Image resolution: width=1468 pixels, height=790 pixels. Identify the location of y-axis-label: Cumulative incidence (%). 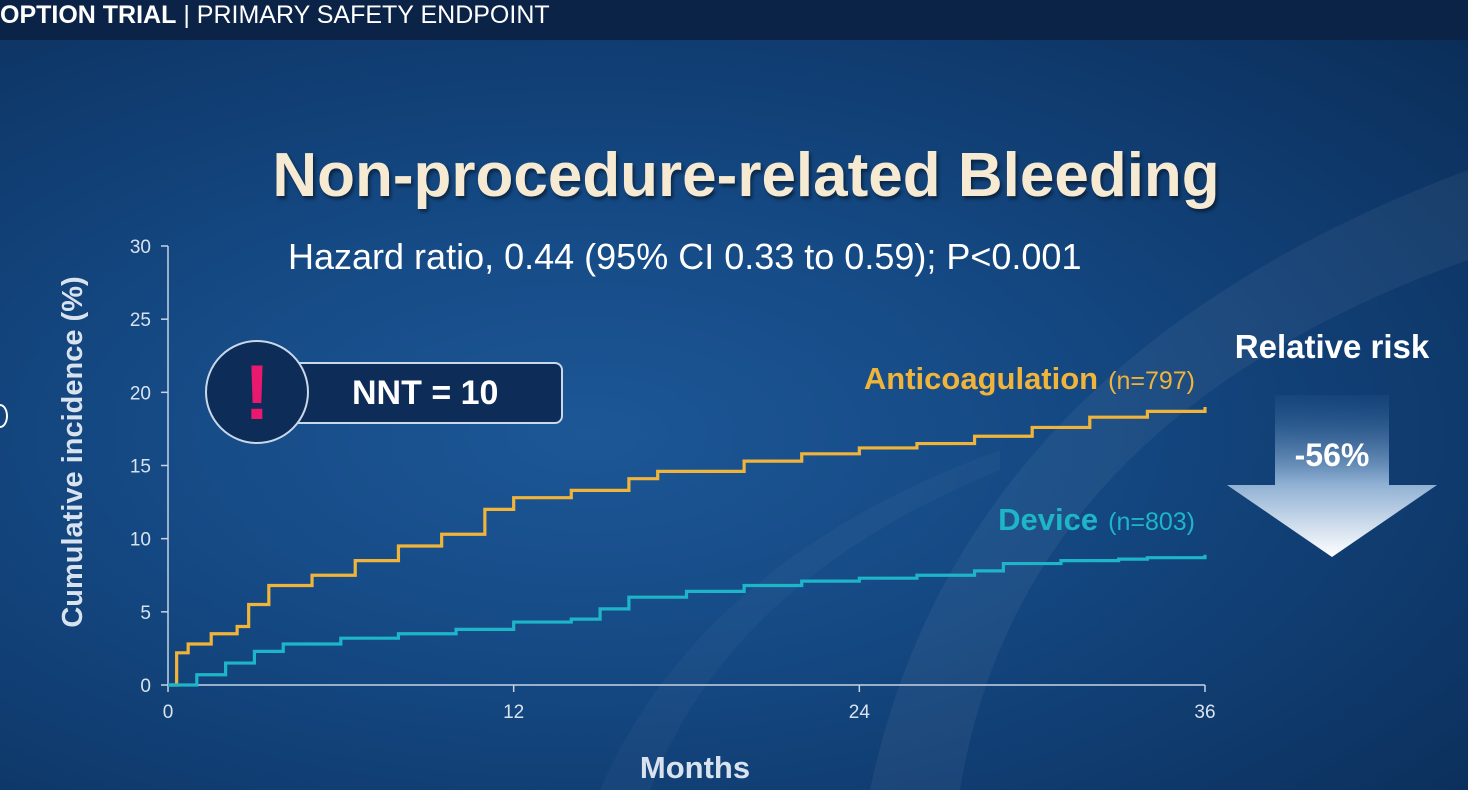
(73, 451).